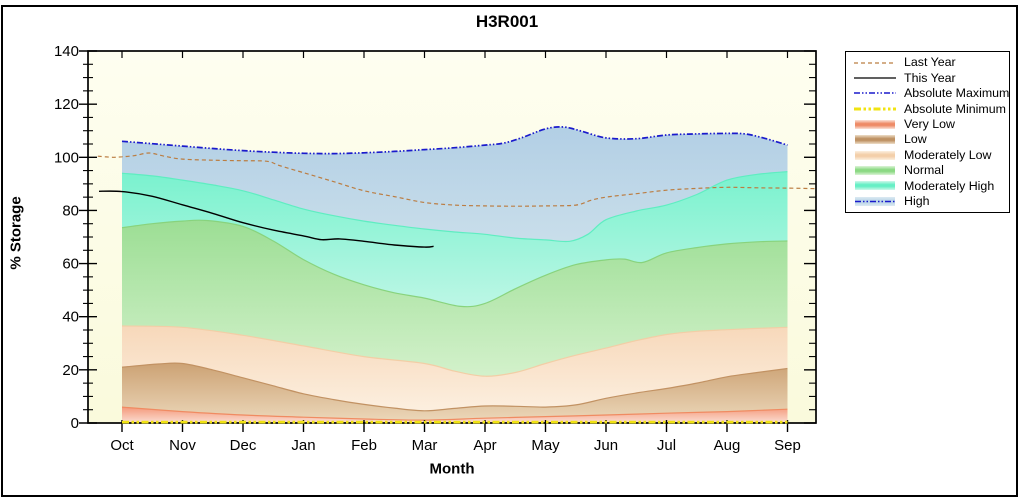 The height and width of the screenshot is (500, 1020). Describe the element at coordinates (666, 445) in the screenshot. I see `x-tick-label-jul: Jul` at that location.